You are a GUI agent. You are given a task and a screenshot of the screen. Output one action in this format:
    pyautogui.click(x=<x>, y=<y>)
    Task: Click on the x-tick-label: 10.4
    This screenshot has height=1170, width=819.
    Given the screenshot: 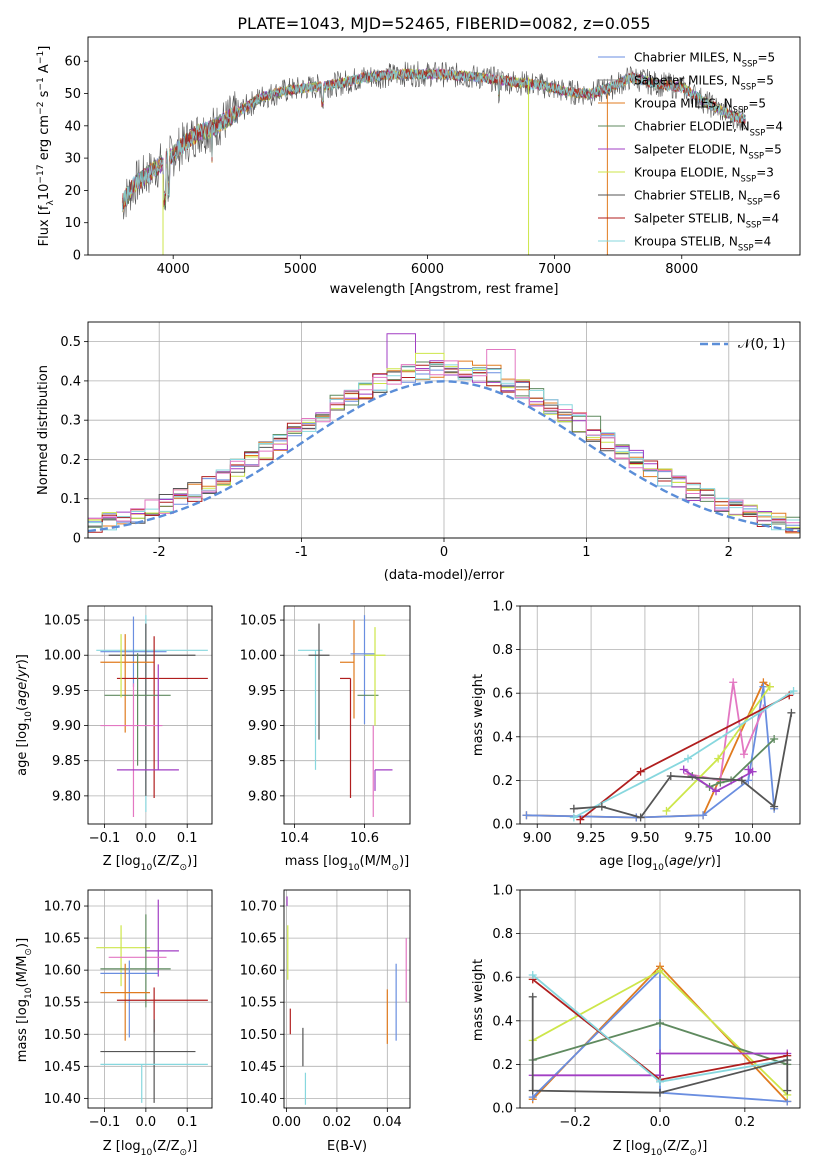 What is the action you would take?
    pyautogui.click(x=294, y=838)
    